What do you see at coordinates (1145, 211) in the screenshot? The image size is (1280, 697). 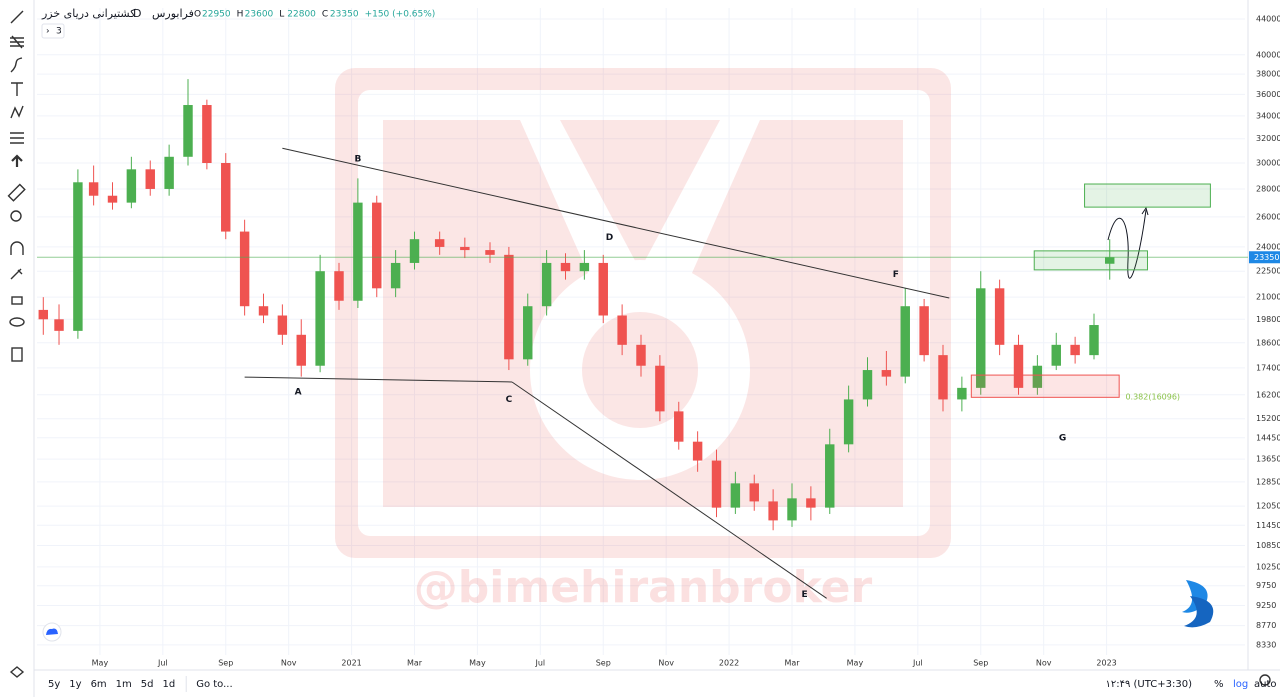 I see `arrow-head` at bounding box center [1145, 211].